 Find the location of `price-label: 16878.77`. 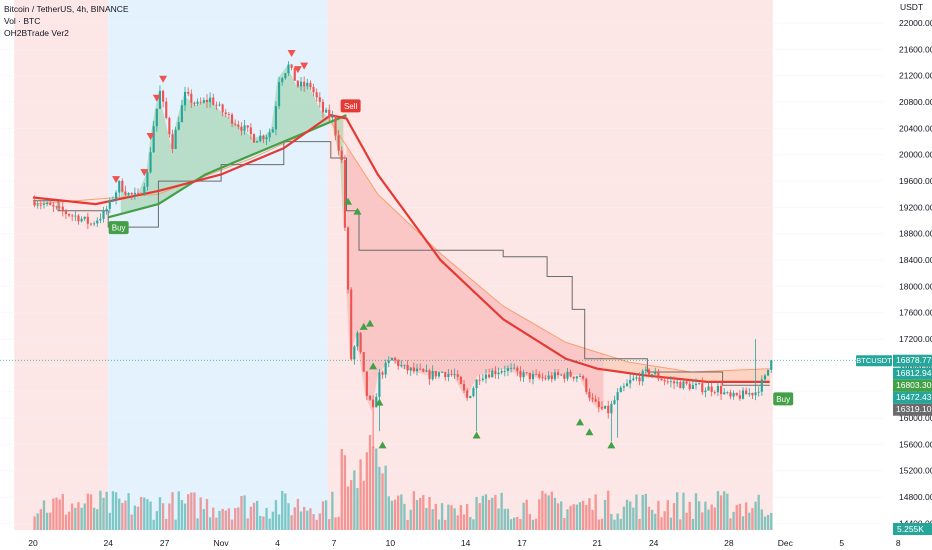

price-label: 16878.77 is located at coordinates (914, 360).